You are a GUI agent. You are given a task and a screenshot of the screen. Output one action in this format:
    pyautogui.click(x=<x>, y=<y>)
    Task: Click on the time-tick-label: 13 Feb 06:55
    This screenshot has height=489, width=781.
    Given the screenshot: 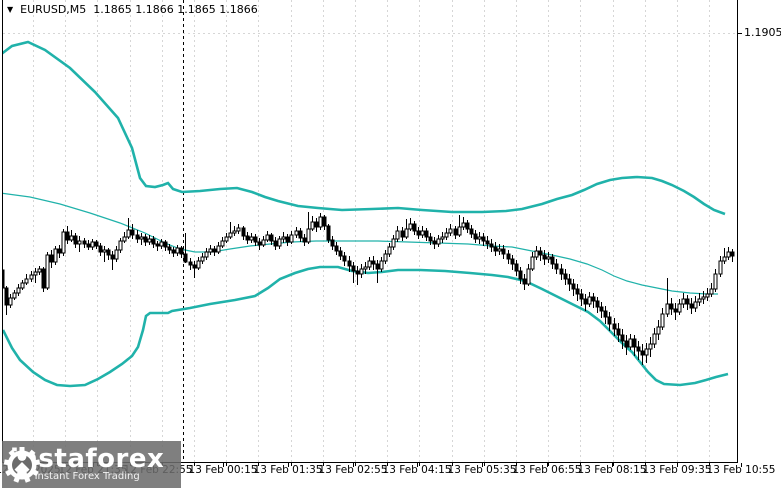 What is the action you would take?
    pyautogui.click(x=547, y=470)
    